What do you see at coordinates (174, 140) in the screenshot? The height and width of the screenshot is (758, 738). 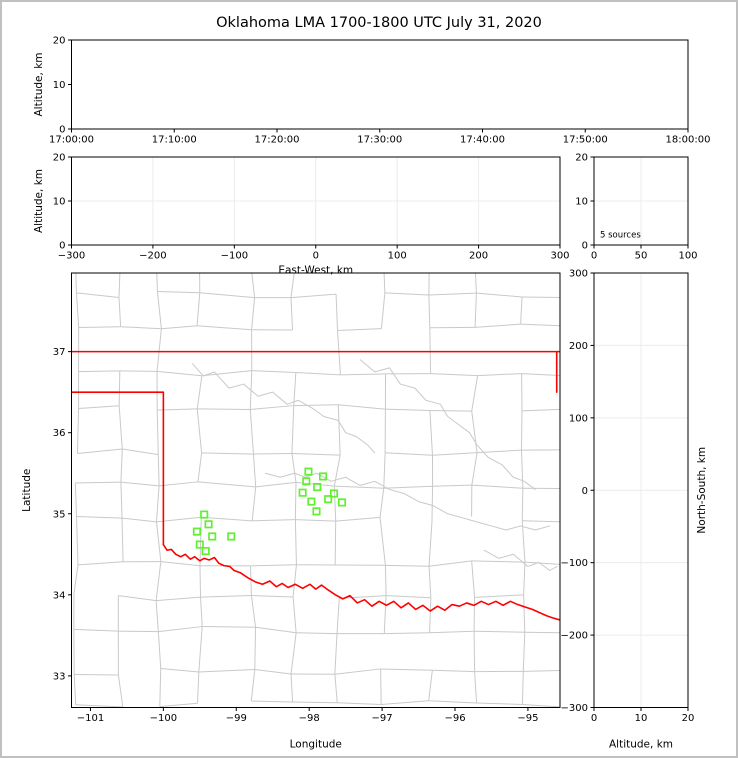 I see `x-tick-label: 17:10:00` at bounding box center [174, 140].